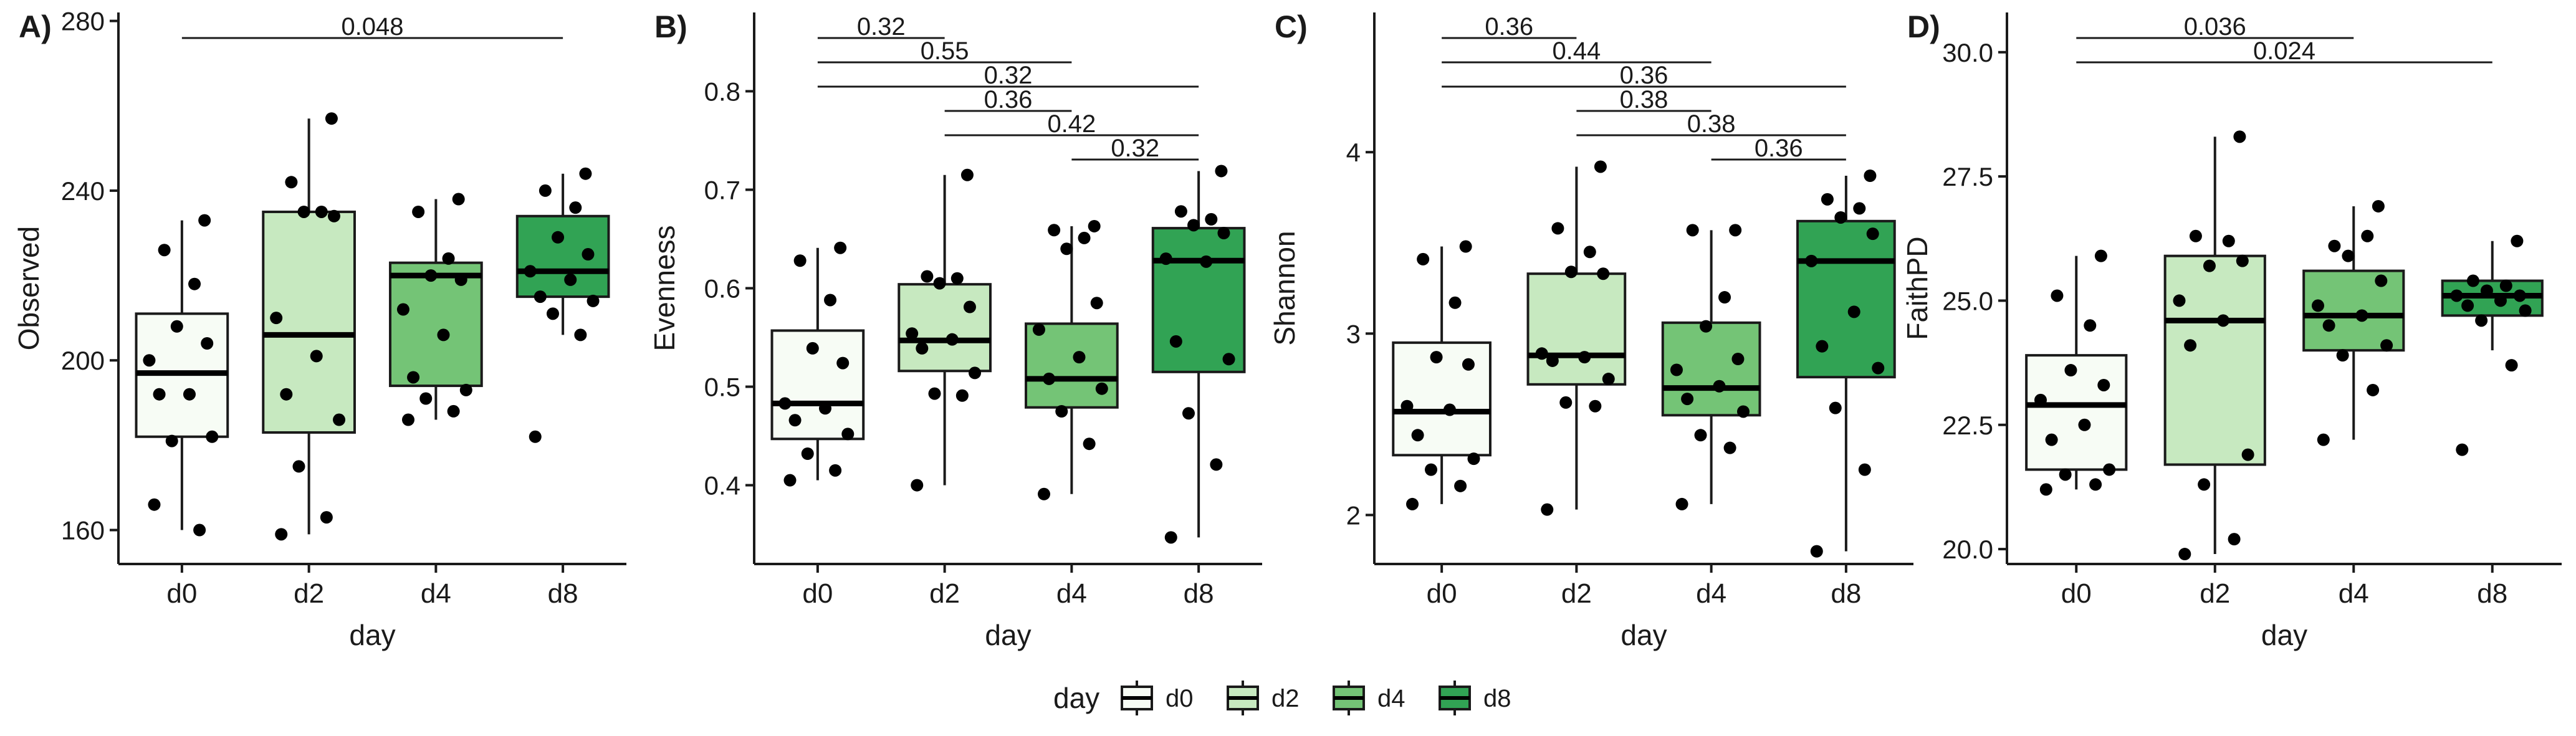  What do you see at coordinates (1158, 698) in the screenshot?
I see `legend-item-d0: d0` at bounding box center [1158, 698].